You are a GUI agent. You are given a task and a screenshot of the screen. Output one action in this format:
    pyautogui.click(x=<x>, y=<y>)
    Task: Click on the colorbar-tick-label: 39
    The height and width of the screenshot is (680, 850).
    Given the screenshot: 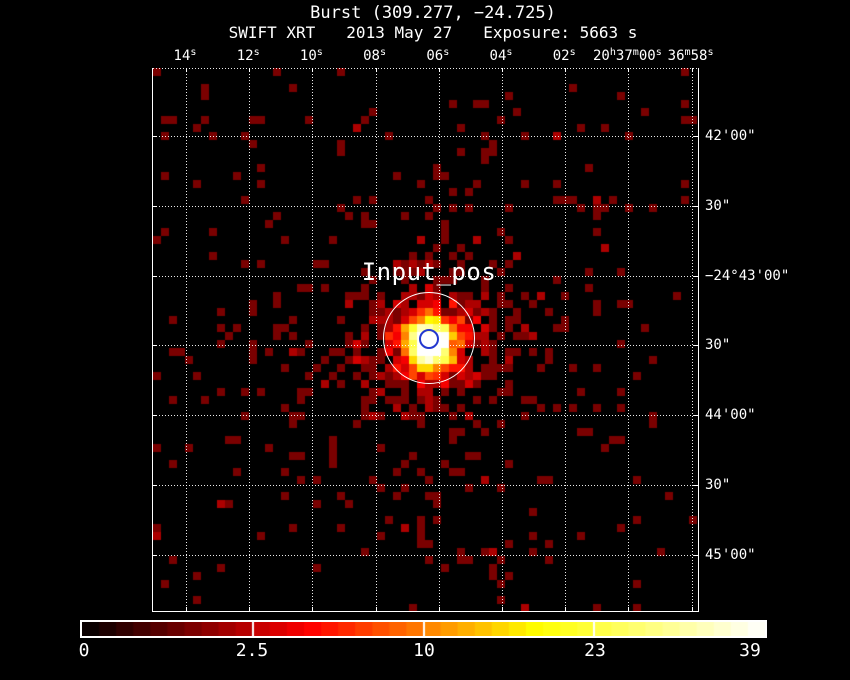 What is the action you would take?
    pyautogui.click(x=750, y=650)
    